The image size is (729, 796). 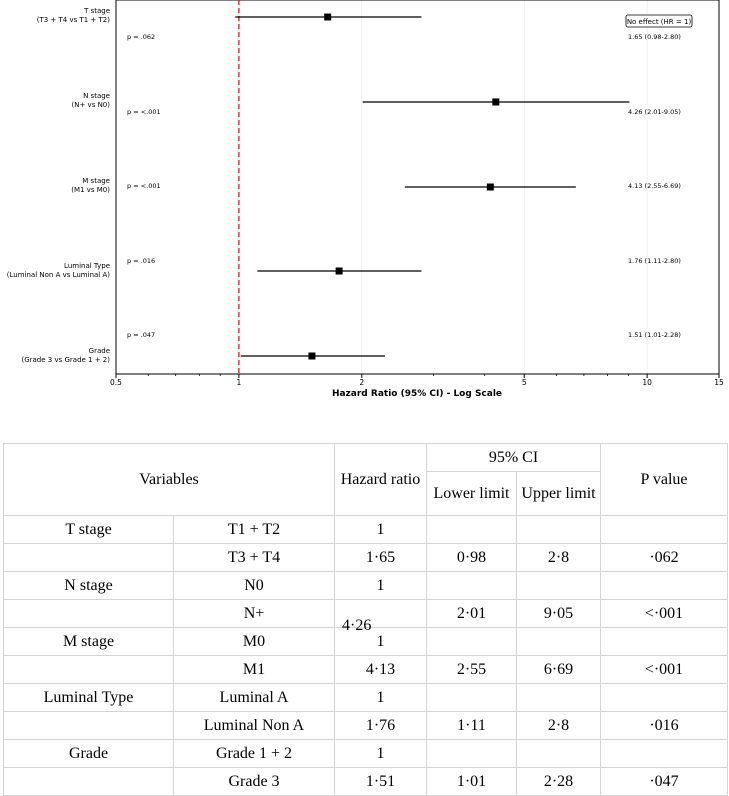 I want to click on floating-hazard-value: 4·26, so click(x=357, y=625).